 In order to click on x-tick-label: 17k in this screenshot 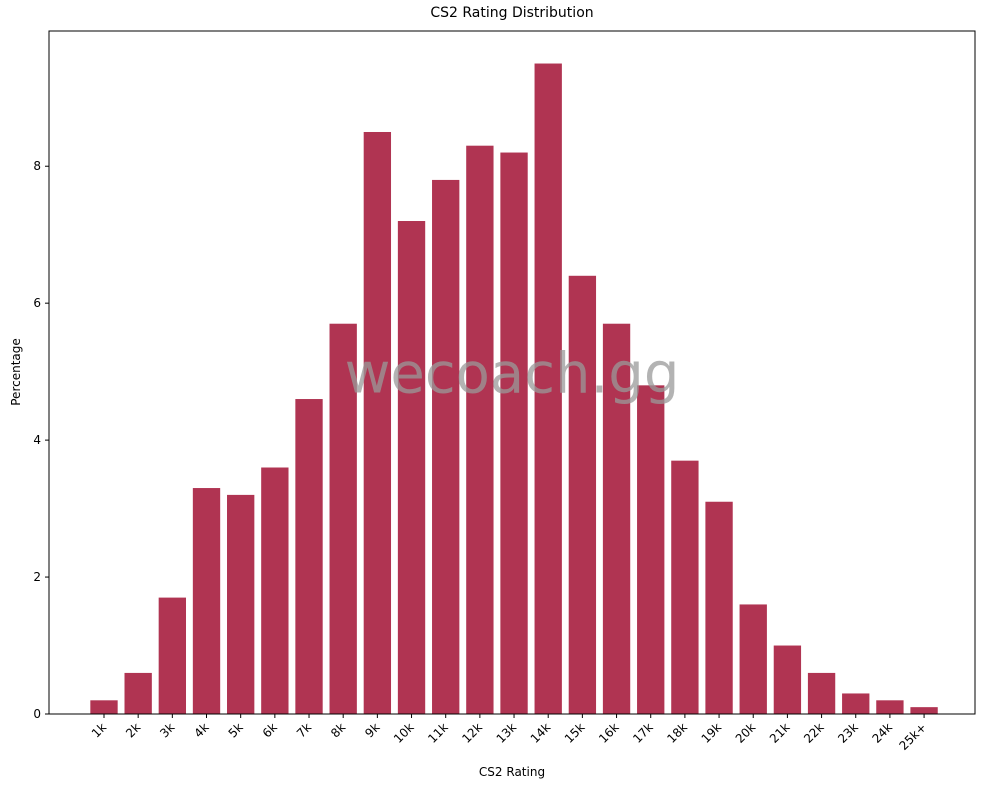, I will do `click(643, 733)`.